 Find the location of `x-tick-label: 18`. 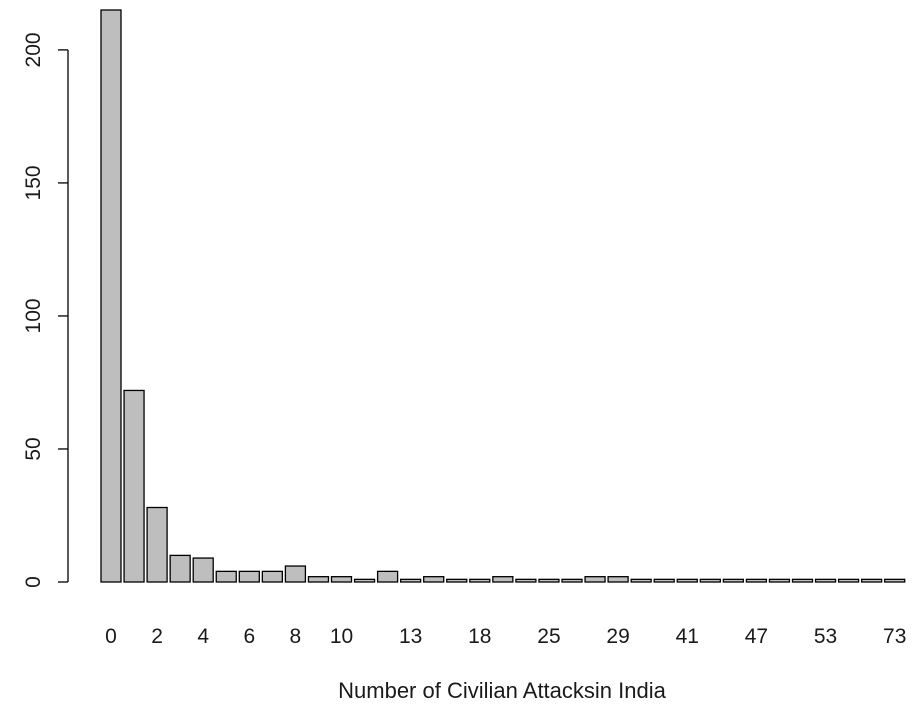

x-tick-label: 18 is located at coordinates (479, 636).